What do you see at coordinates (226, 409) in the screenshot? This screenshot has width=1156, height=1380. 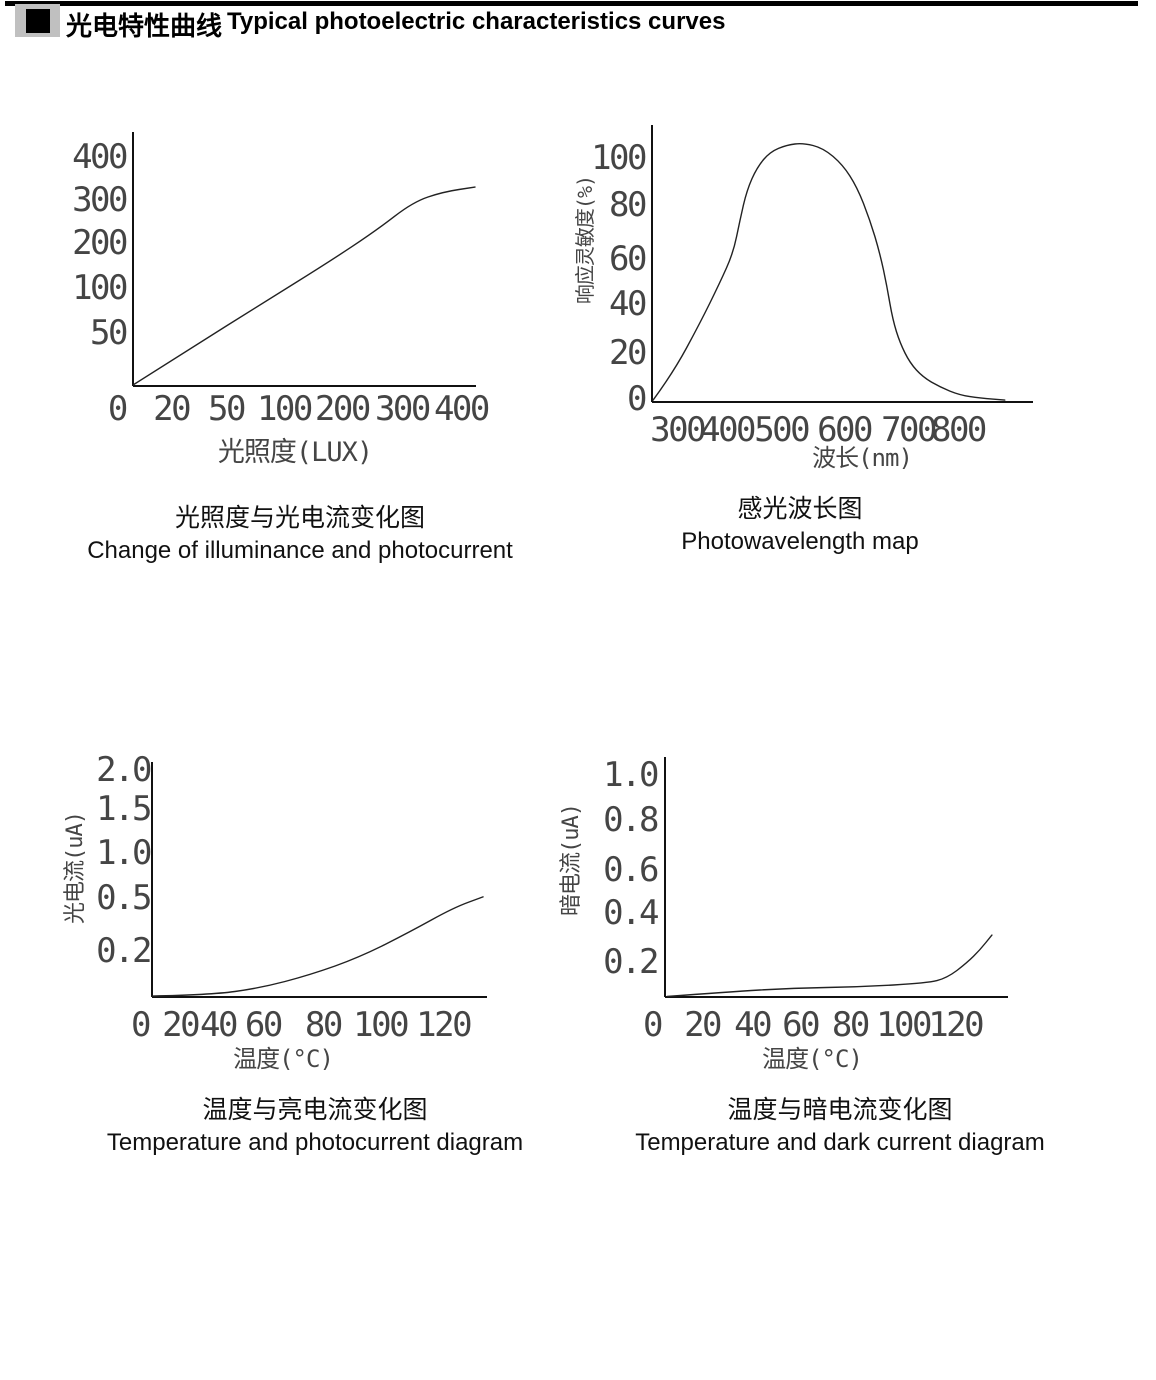 I see `x-tick-label: 50` at bounding box center [226, 409].